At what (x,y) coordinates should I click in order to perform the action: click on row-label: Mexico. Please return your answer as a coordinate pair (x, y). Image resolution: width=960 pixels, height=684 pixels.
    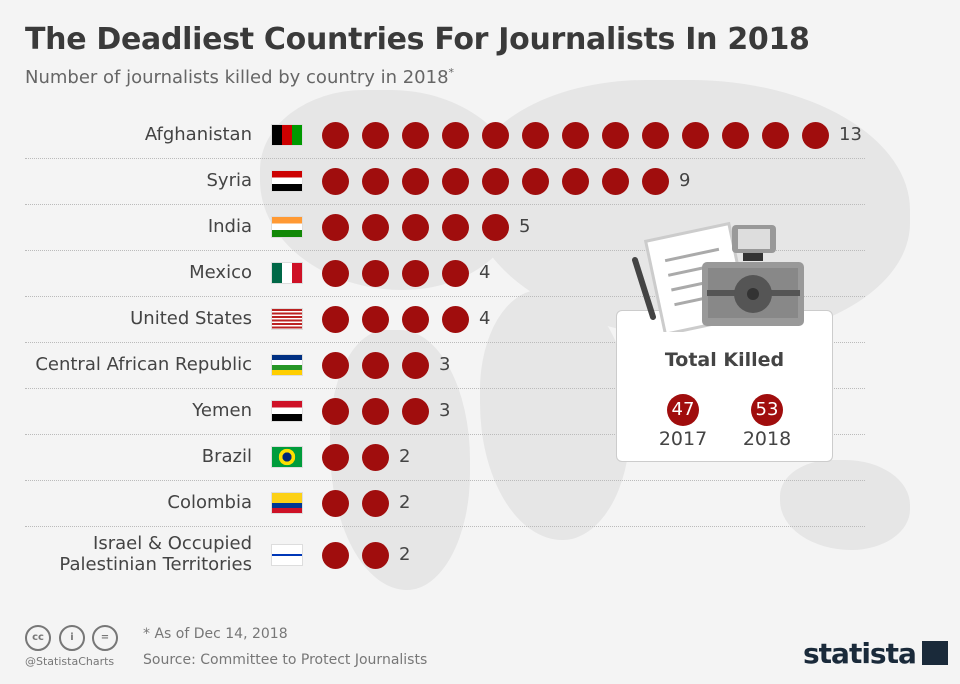
    Looking at the image, I should click on (220, 272).